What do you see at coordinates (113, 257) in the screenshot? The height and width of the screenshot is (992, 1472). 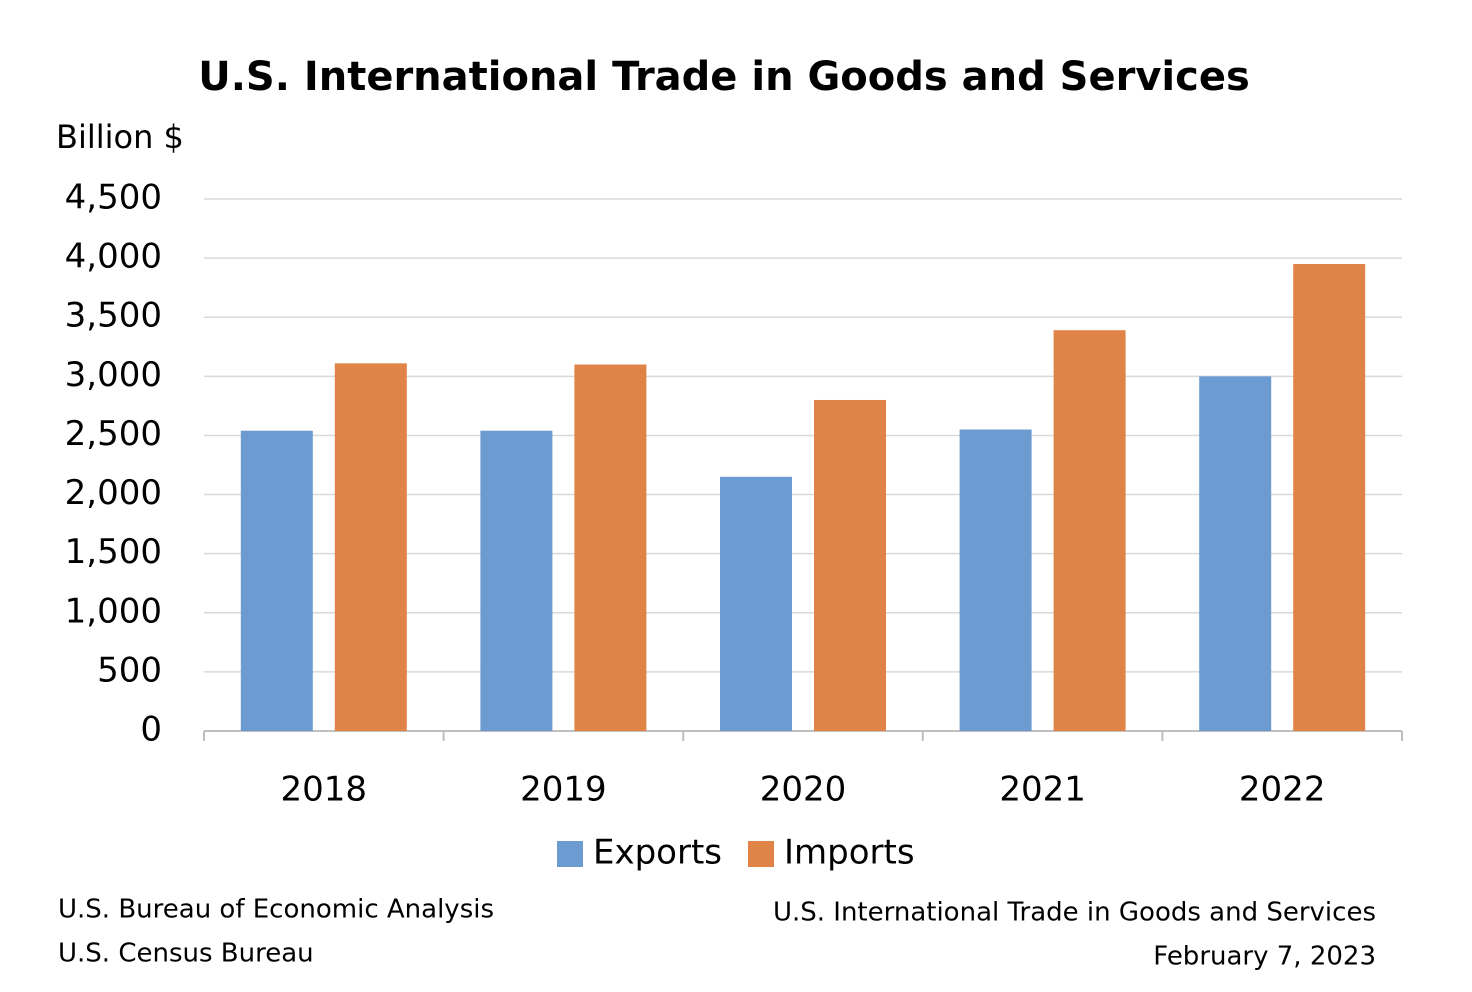 I see `y-tick-label: 4,000` at bounding box center [113, 257].